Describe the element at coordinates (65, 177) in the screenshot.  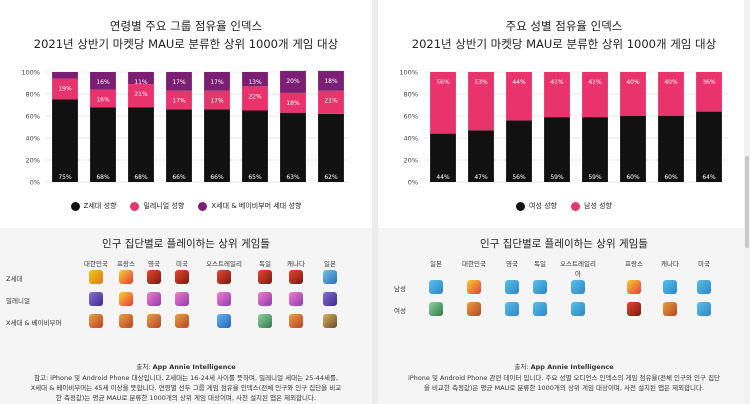
I see `data-label: 75%` at that location.